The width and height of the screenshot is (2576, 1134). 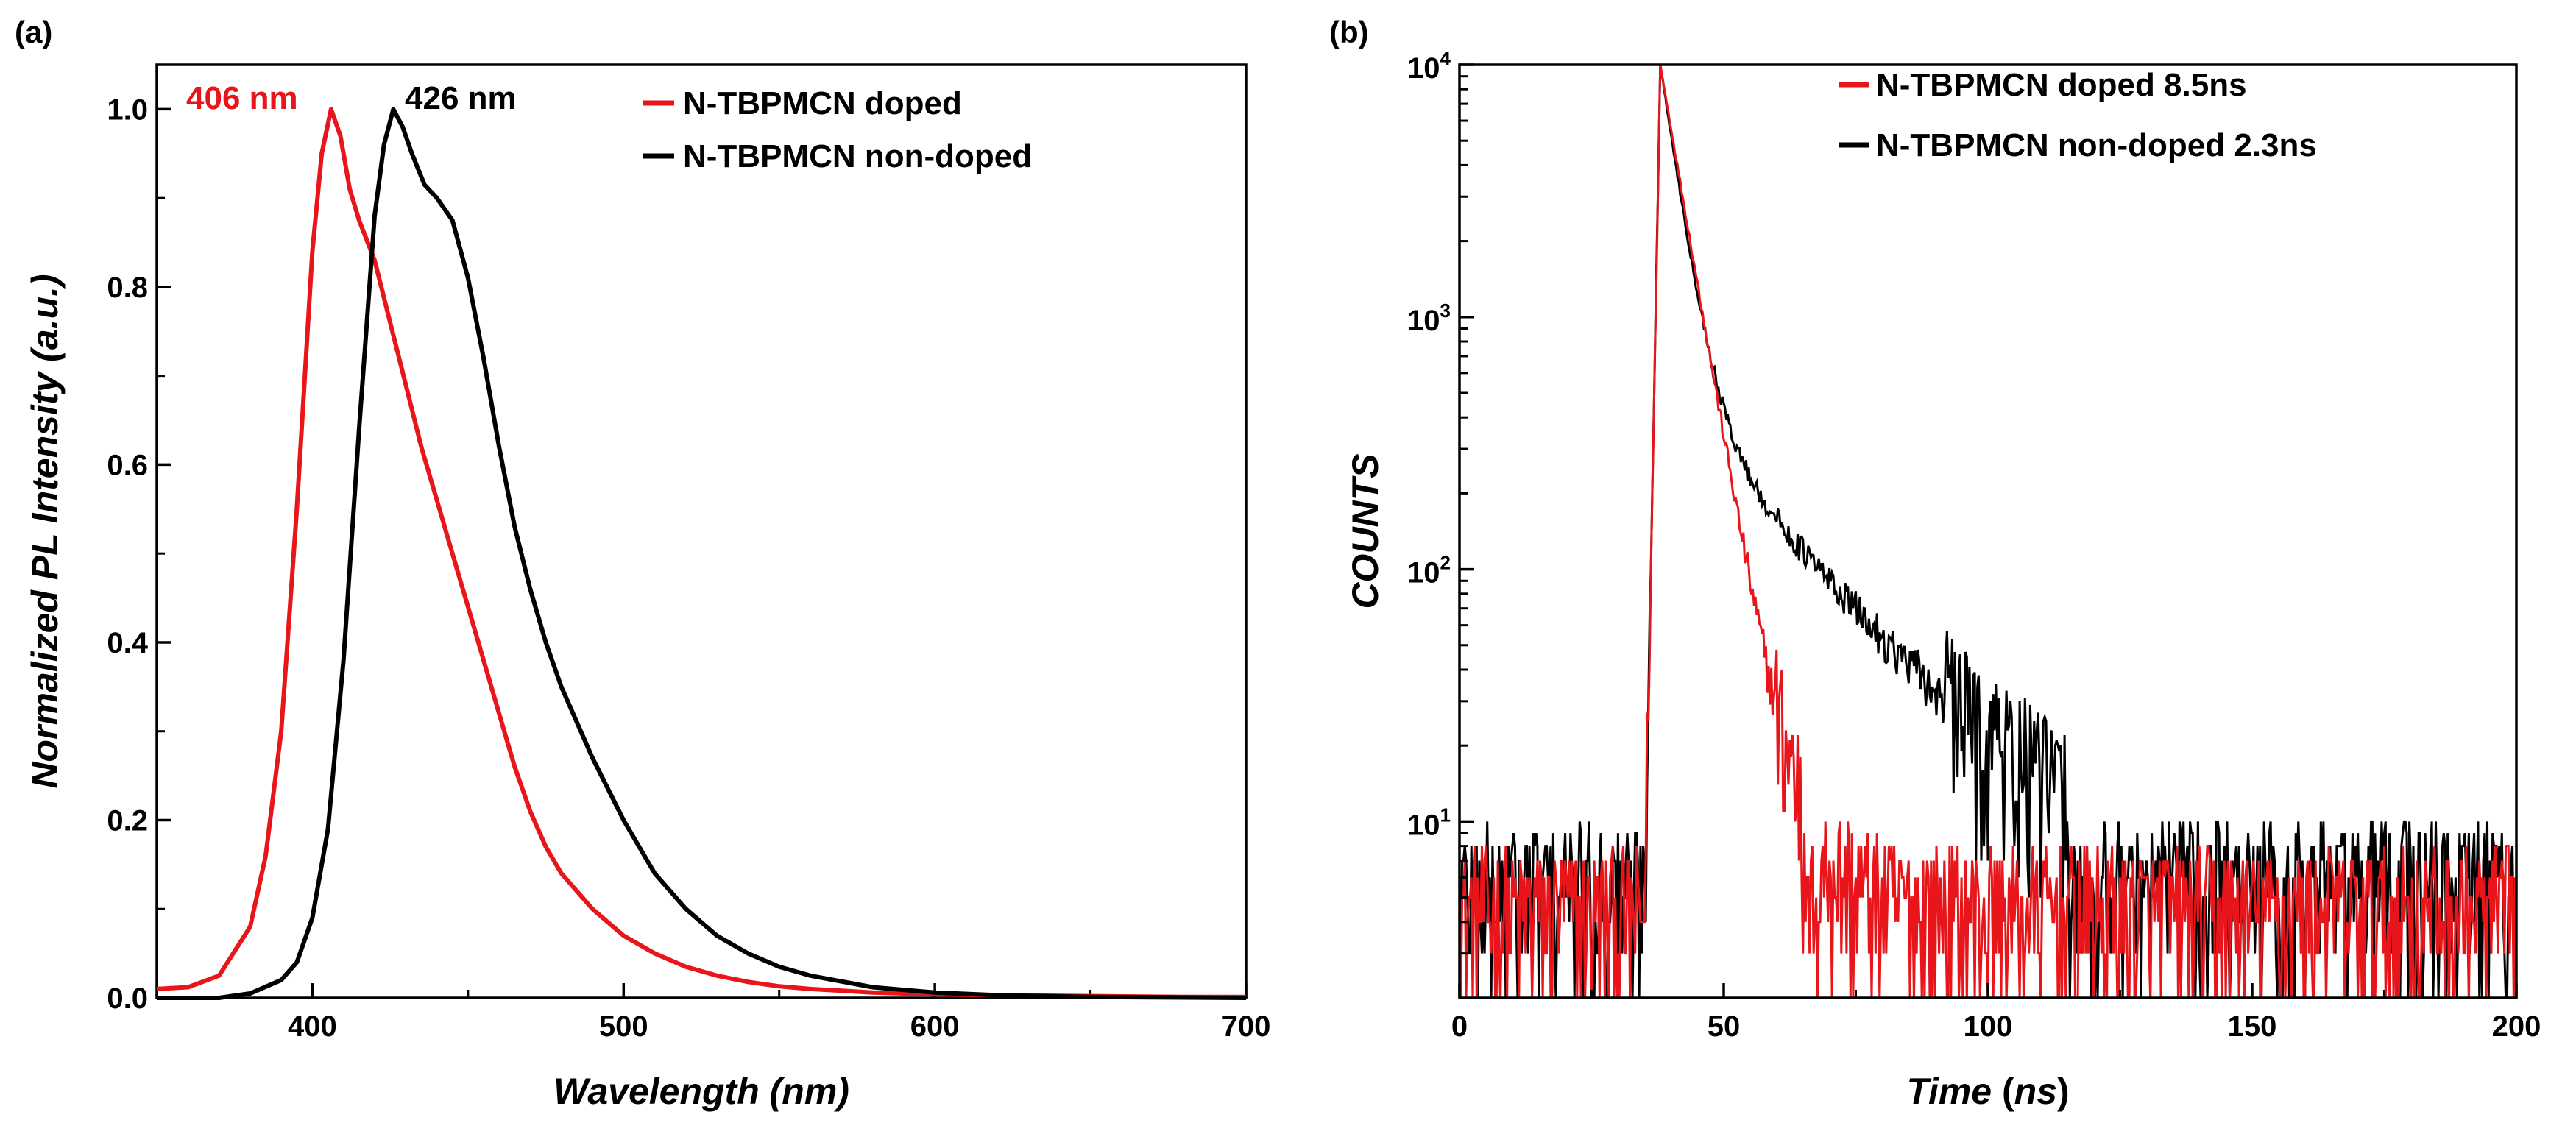 What do you see at coordinates (837, 129) in the screenshot?
I see `panel-a-legend: N-TBPMCN doped N-TBPMCN non-doped` at bounding box center [837, 129].